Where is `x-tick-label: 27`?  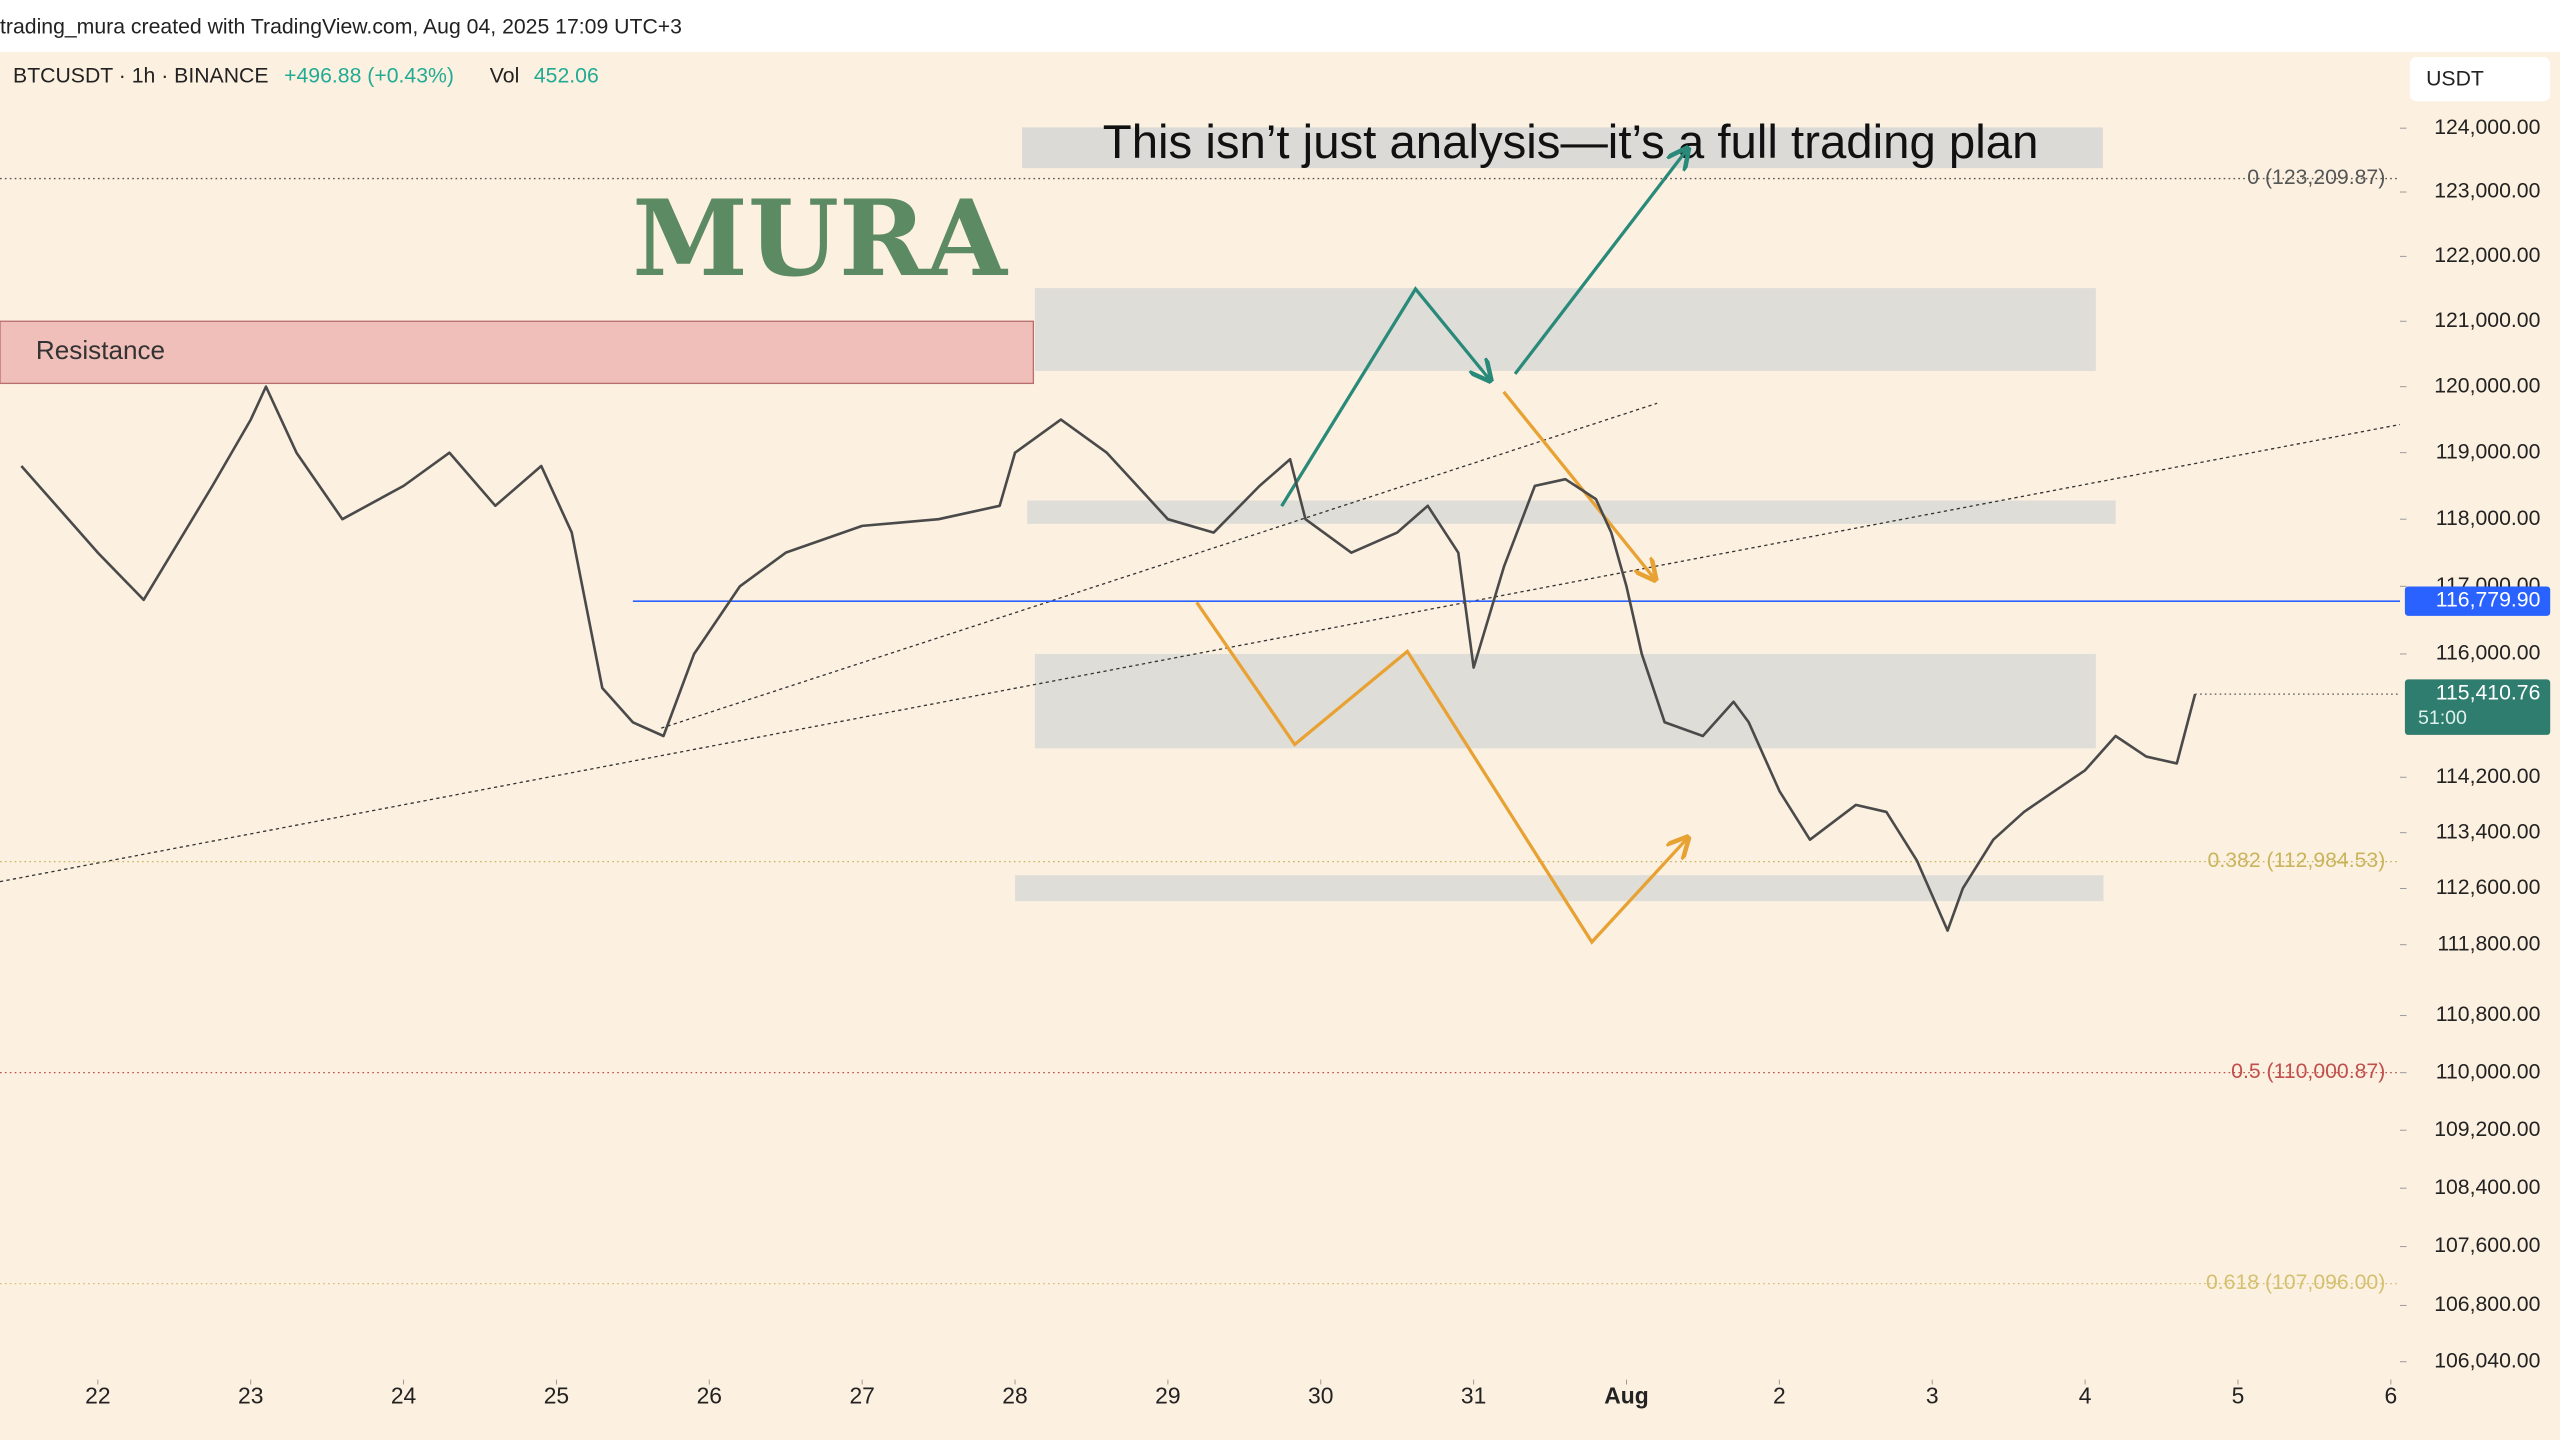 x-tick-label: 27 is located at coordinates (861, 1396).